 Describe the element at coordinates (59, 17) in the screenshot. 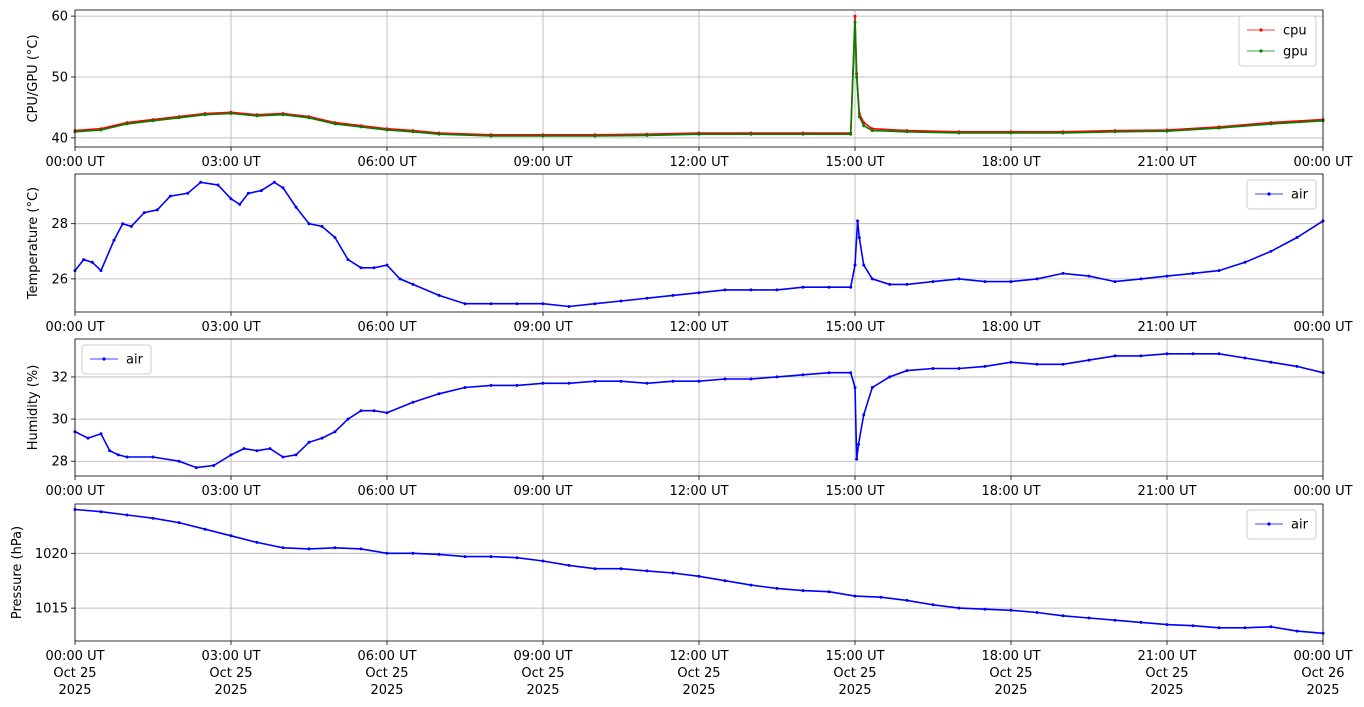

I see `y-tick-label: 60` at that location.